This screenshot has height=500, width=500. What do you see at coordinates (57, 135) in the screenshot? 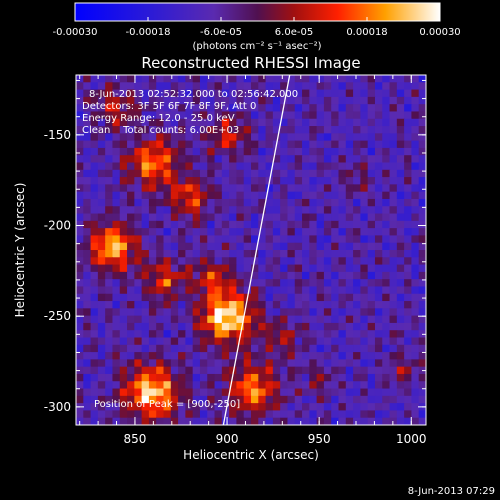
I see `y-tick-label: -150` at bounding box center [57, 135].